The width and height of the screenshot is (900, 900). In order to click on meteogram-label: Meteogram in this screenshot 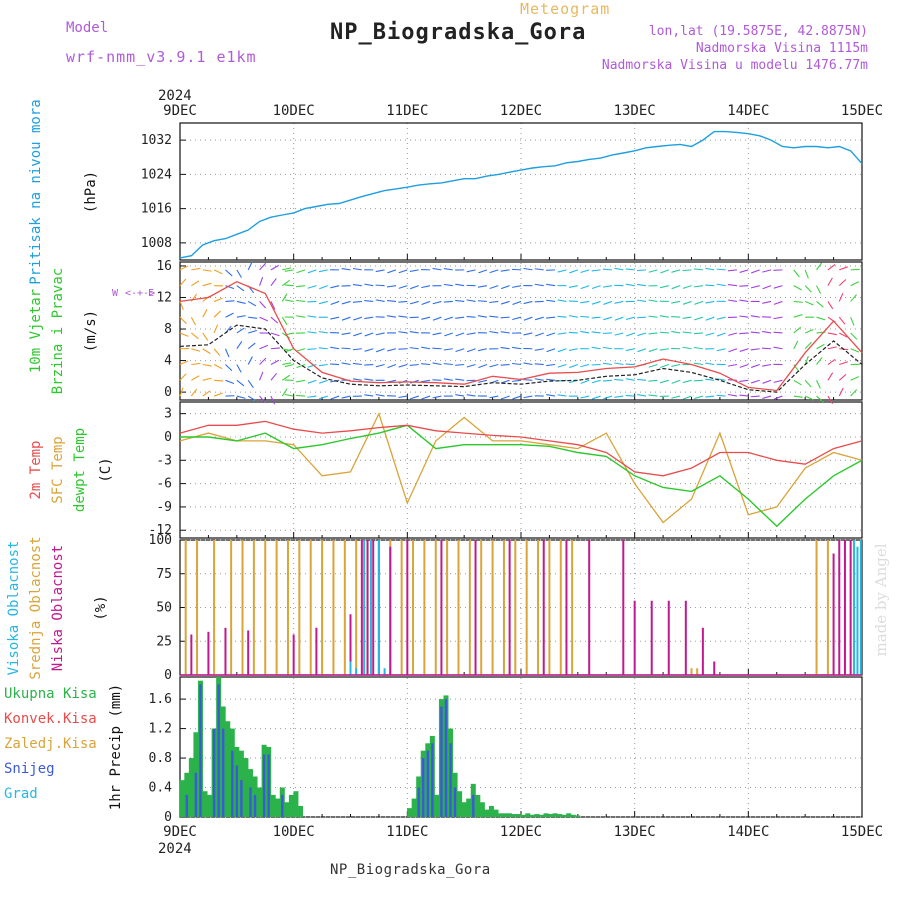, I will do `click(565, 9)`.